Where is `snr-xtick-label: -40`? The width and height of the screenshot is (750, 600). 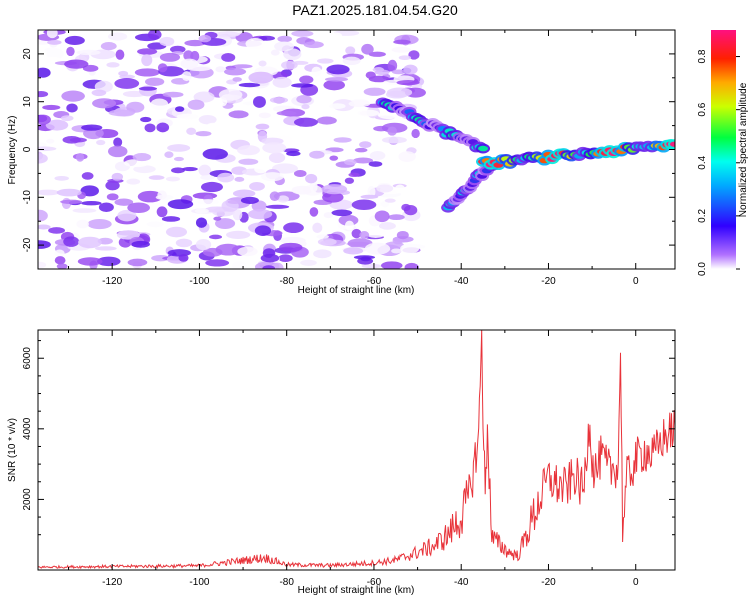 snr-xtick-label: -40 is located at coordinates (461, 582).